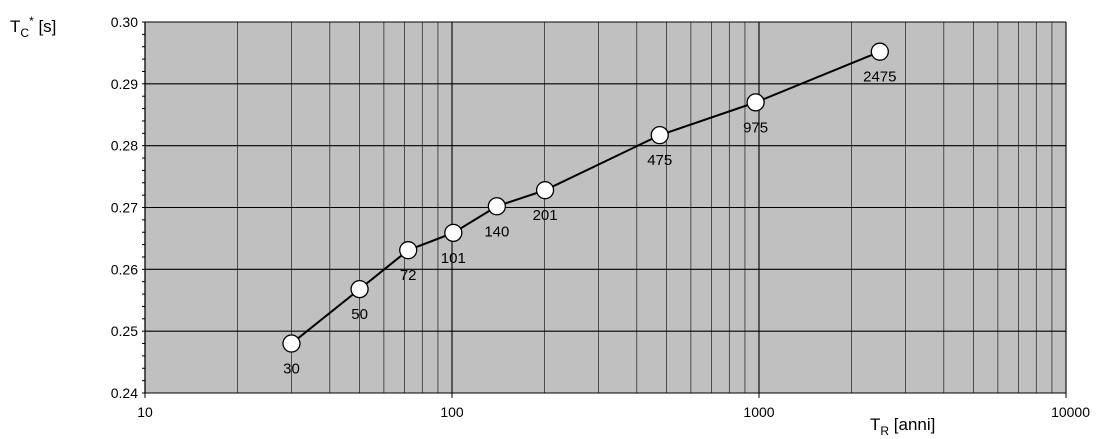  Describe the element at coordinates (24, 33) in the screenshot. I see `y-axis-title-sub: C` at that location.